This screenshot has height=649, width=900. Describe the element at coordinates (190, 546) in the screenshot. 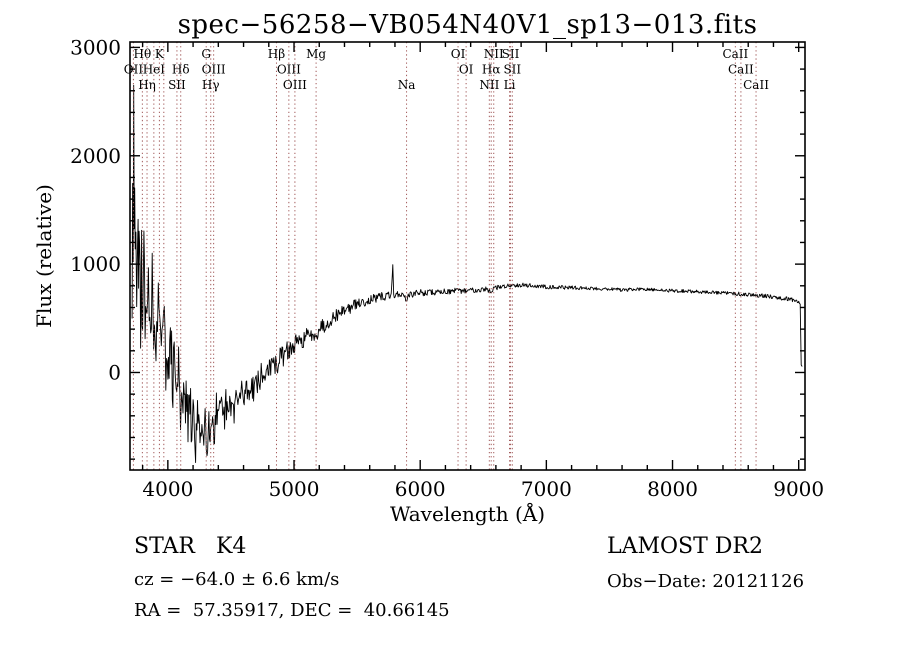

I see `classification-label: STAR K4` at that location.